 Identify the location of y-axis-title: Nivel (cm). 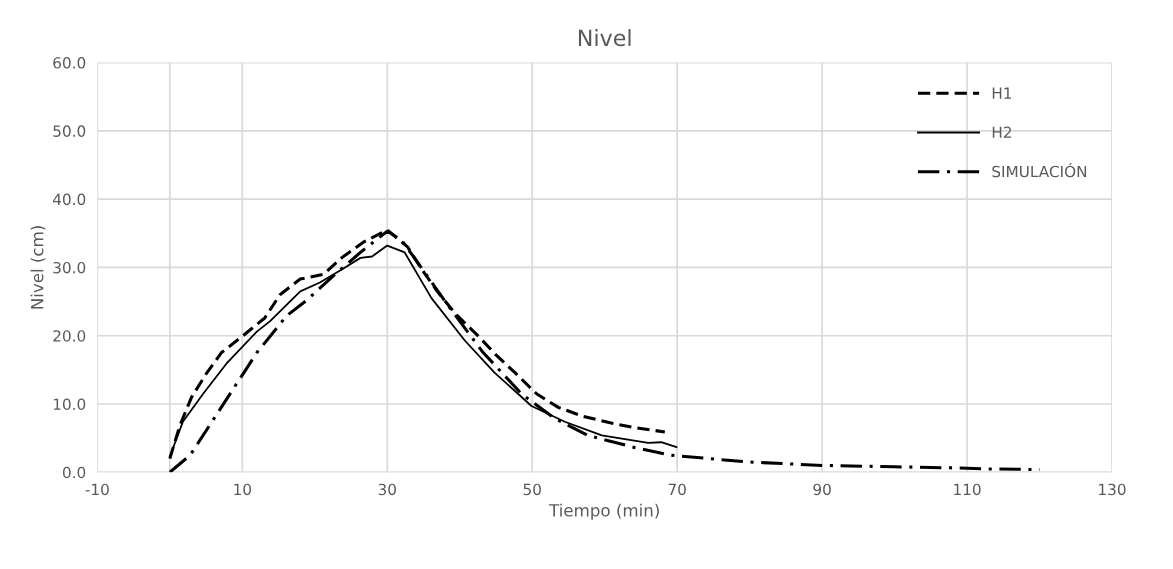
(38, 267).